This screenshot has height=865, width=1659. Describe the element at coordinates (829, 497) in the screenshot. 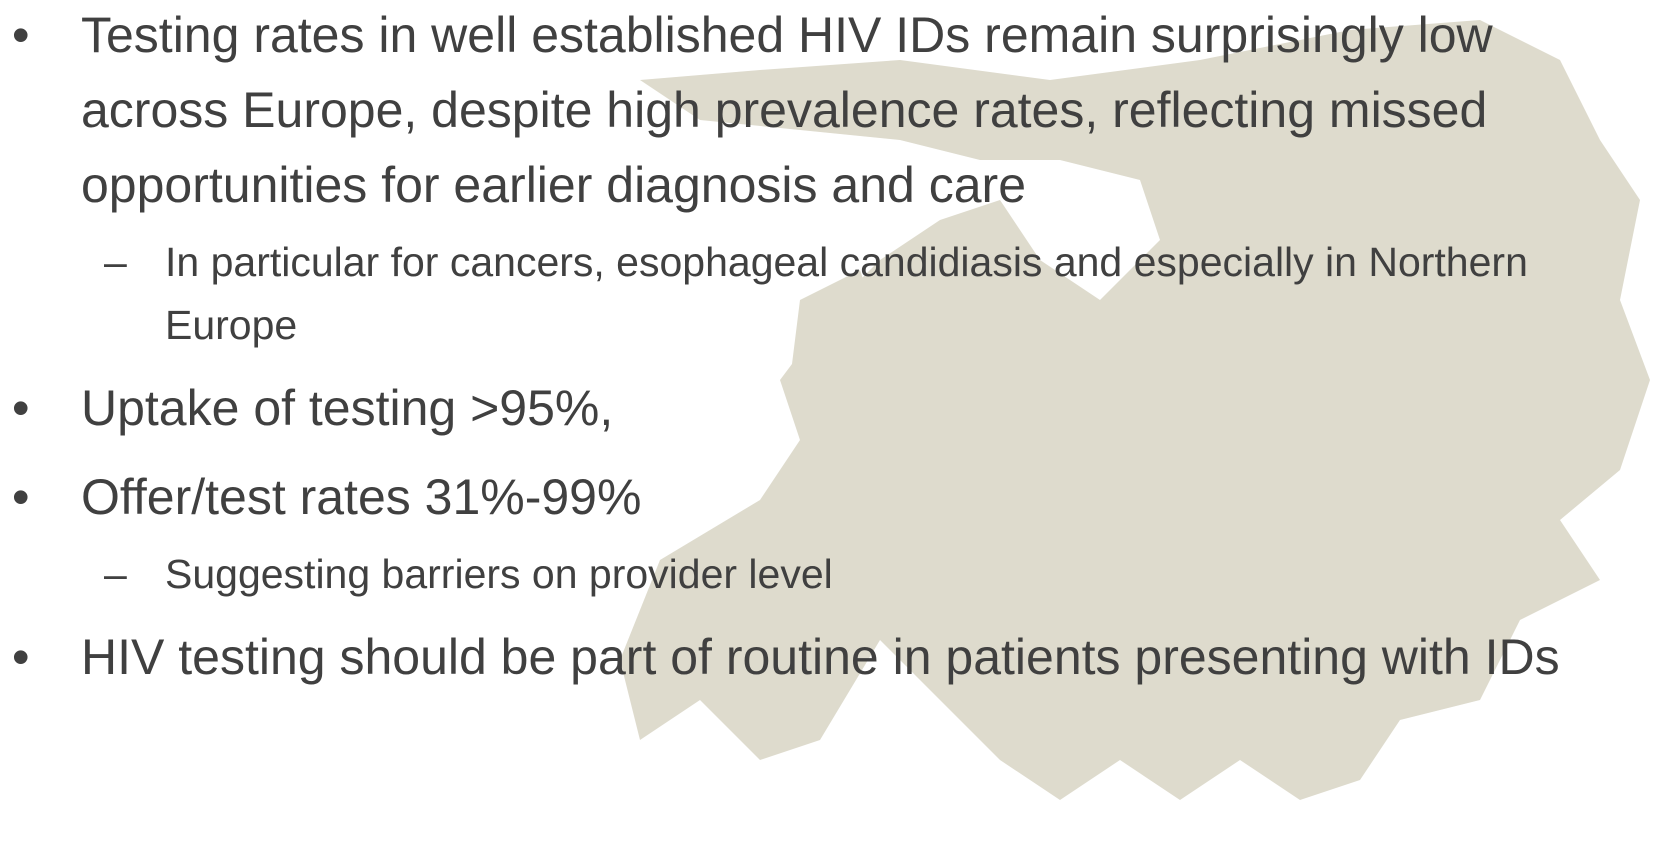

I see `bullet: • Offer/test rates 31%-99%` at that location.